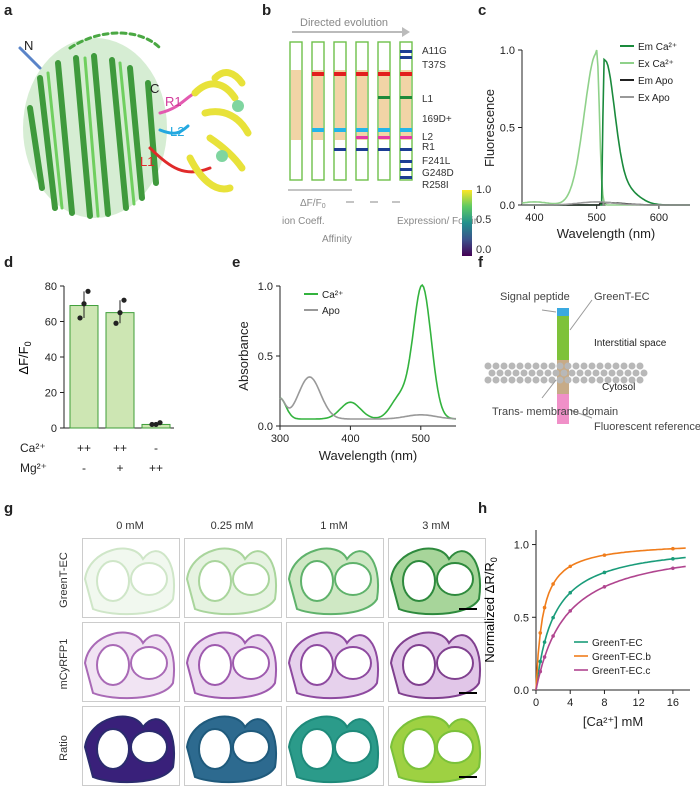 The image size is (700, 788). I want to click on label-l1: L1, so click(147, 161).